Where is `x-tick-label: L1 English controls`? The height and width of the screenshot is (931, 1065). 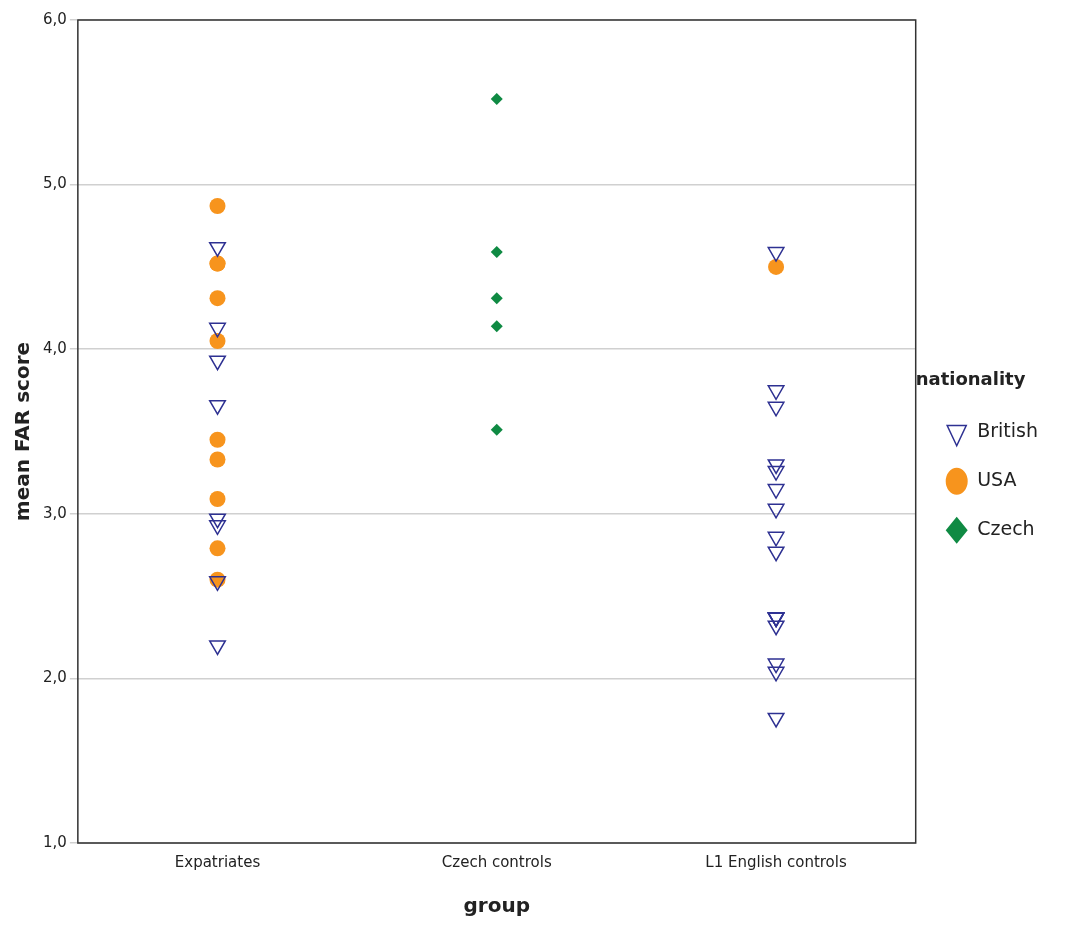 x-tick-label: L1 English controls is located at coordinates (776, 861).